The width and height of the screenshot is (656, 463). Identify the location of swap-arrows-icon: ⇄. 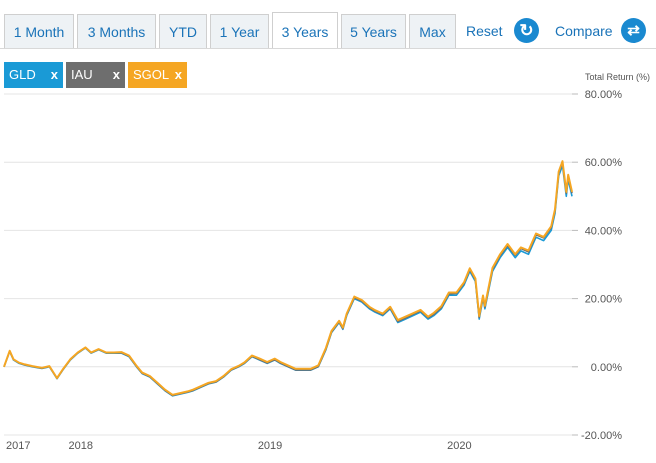
(633, 30).